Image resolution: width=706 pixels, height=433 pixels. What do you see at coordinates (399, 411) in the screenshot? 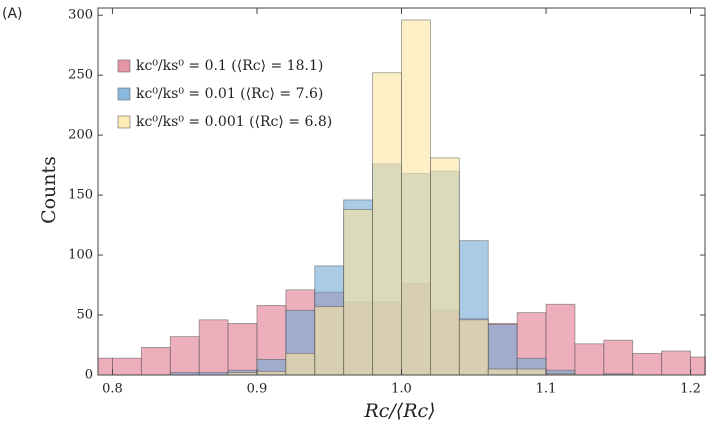
I see `x-axis-label: Rc/⟨Rc⟩` at bounding box center [399, 411].